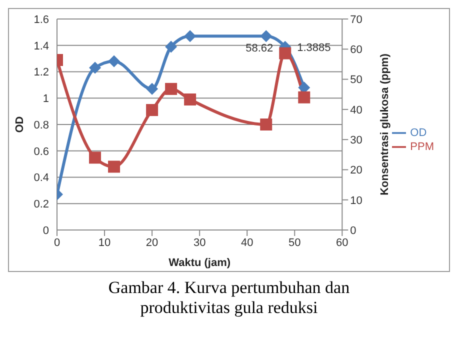 The width and height of the screenshot is (458, 344). Describe the element at coordinates (356, 170) in the screenshot. I see `y2-tick-label: 20` at that location.